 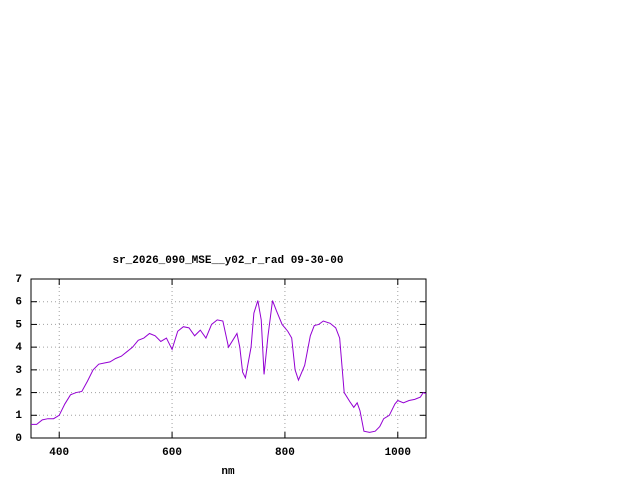 I want to click on chart-title: sr_2026_090_MSE__y02_r_rad 09-30-00, so click(x=227, y=261).